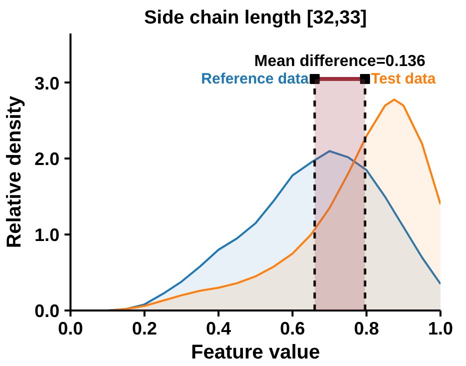 The height and width of the screenshot is (366, 466). What do you see at coordinates (255, 353) in the screenshot?
I see `x-axis-title: Feature value` at bounding box center [255, 353].